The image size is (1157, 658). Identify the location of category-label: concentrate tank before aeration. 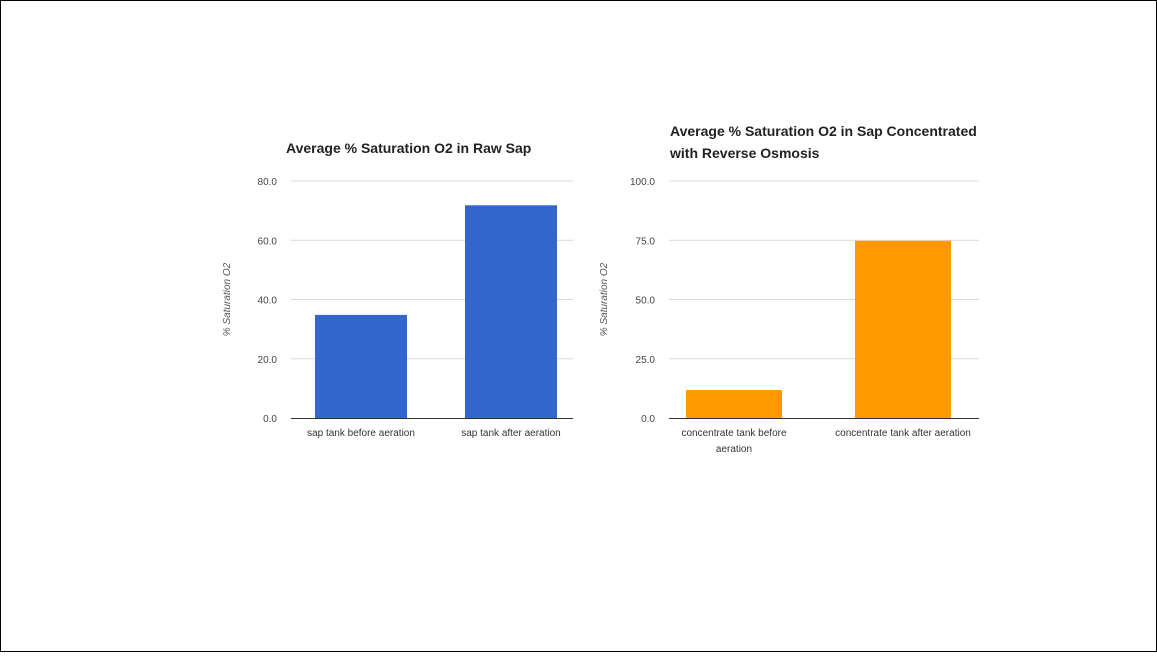
(734, 441).